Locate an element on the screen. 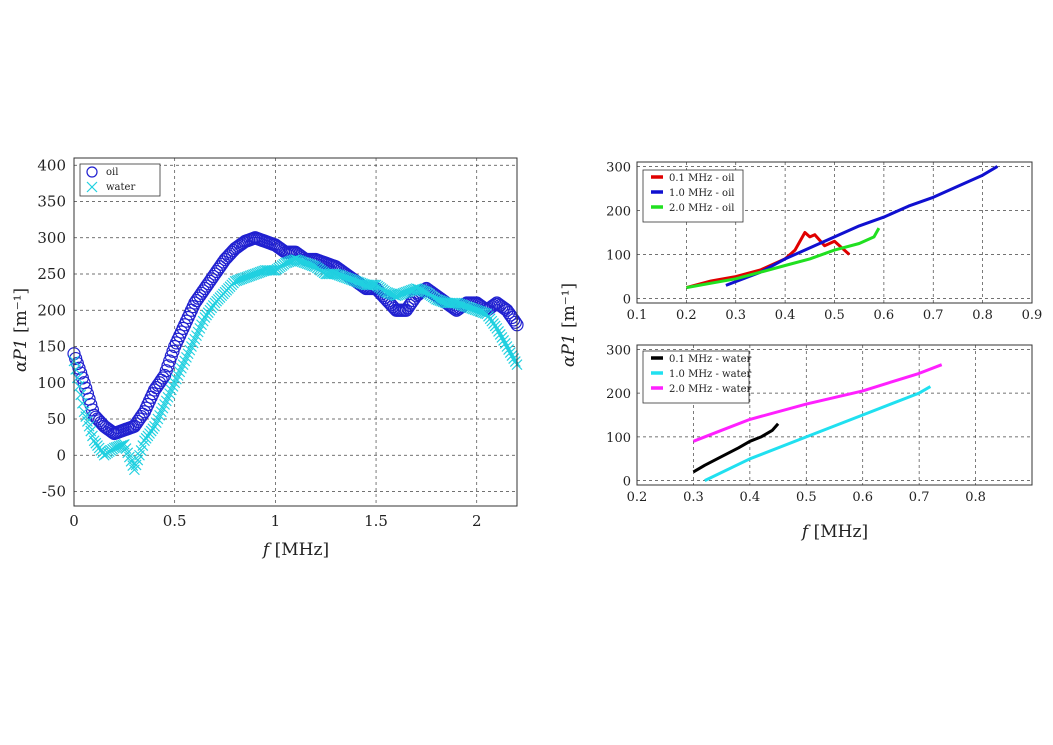 This screenshot has height=745, width=1053. right-bottom-plot-frame is located at coordinates (834, 415).